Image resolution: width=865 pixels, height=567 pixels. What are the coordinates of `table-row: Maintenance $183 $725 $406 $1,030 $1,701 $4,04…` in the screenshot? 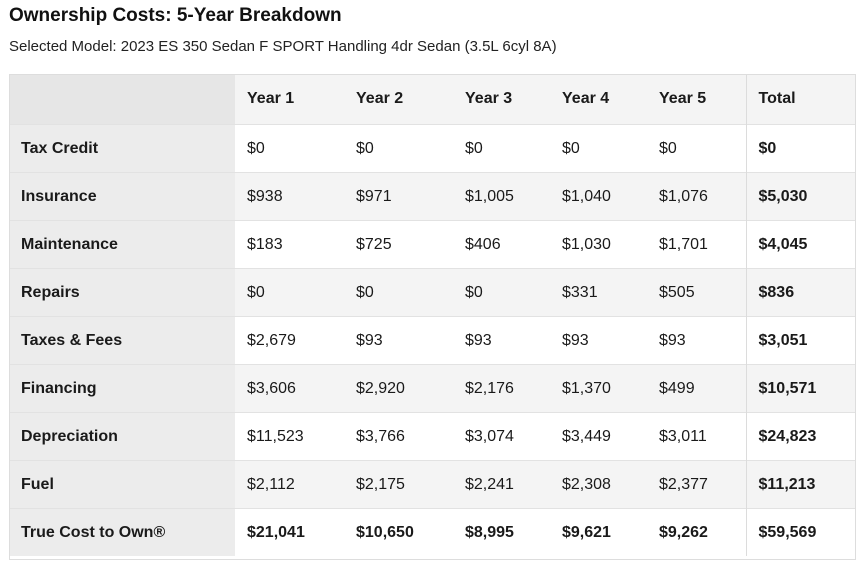 It's located at (432, 244).